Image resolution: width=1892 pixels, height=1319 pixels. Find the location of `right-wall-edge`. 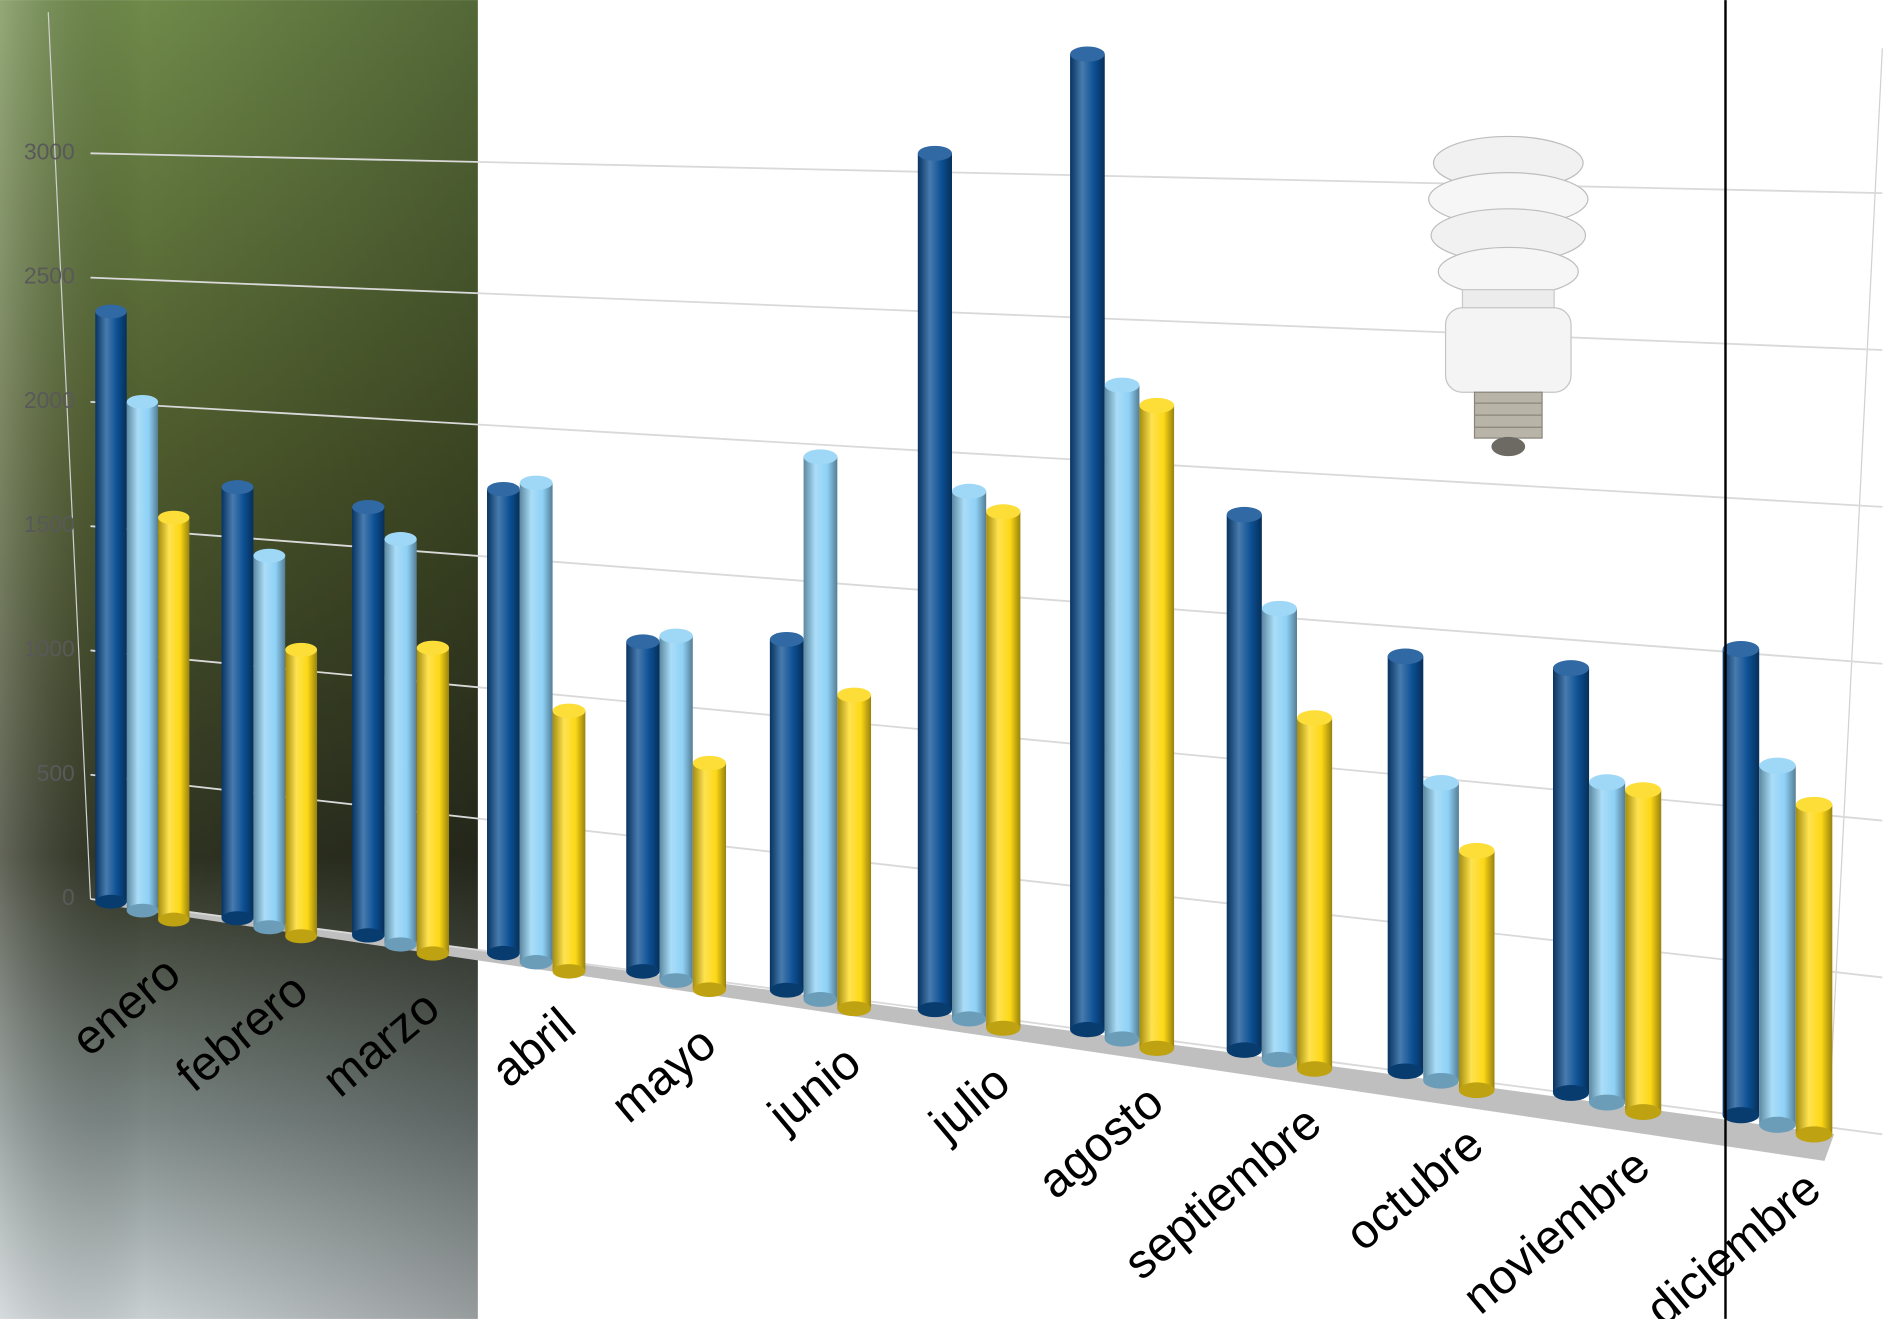

right-wall-edge is located at coordinates (1855, 591).